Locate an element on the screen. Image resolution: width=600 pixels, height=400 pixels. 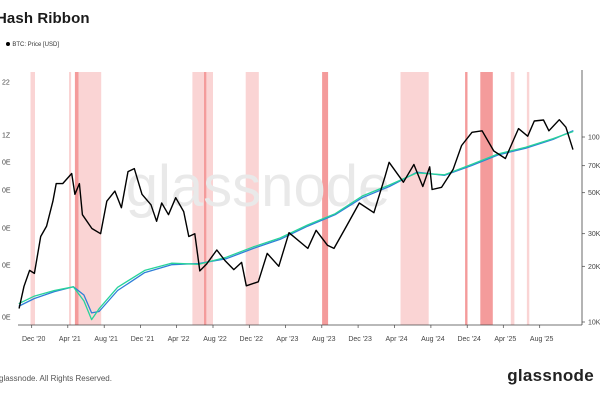
x-tick-label: Aug '22 is located at coordinates (215, 339).